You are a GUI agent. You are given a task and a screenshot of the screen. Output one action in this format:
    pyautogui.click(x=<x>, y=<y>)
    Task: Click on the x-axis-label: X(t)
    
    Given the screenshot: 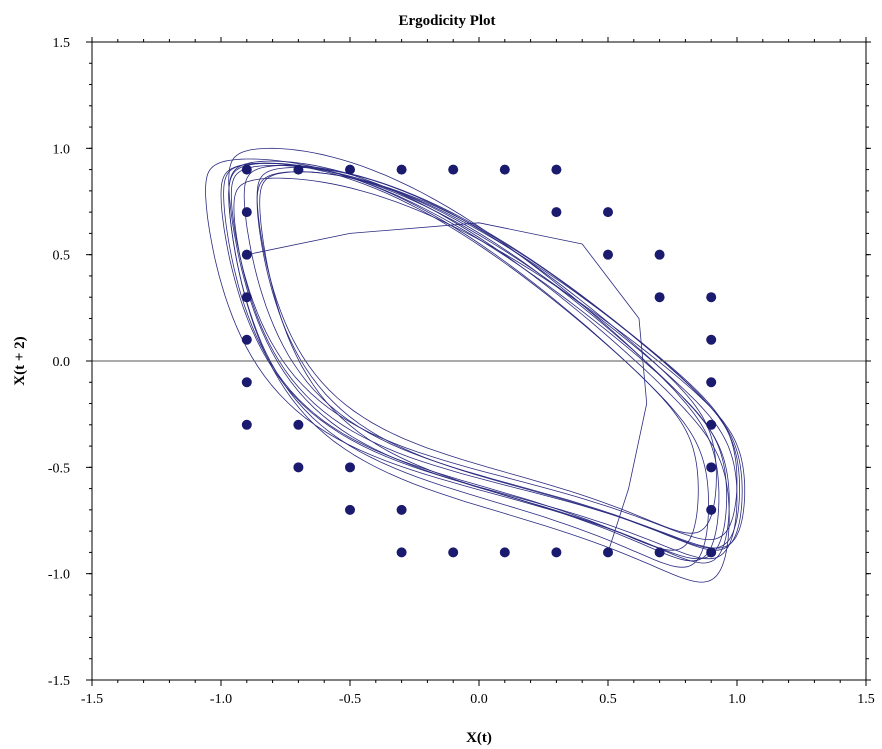 What is the action you would take?
    pyautogui.click(x=479, y=738)
    